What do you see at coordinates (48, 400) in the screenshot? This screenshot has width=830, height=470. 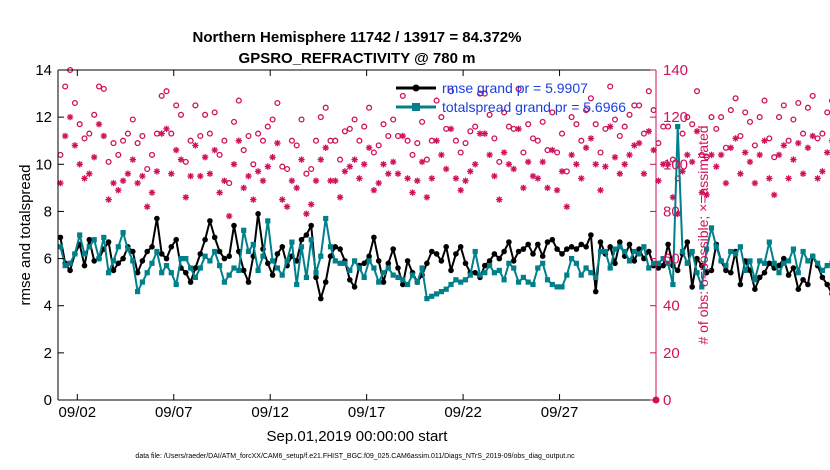 I see `y-tick-label: 0` at bounding box center [48, 400].